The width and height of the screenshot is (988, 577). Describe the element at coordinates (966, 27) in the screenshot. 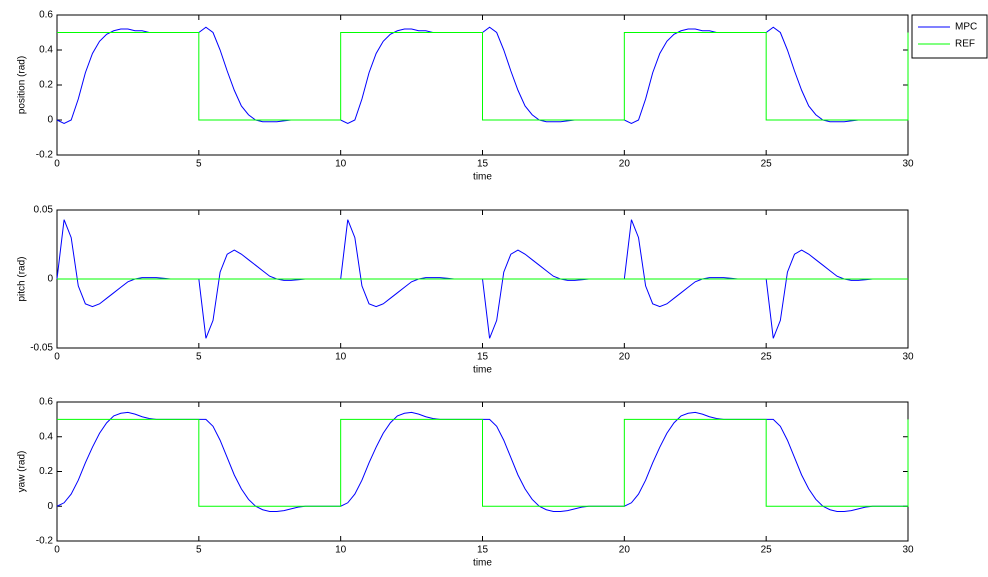

I see `legend-label: MPC` at that location.